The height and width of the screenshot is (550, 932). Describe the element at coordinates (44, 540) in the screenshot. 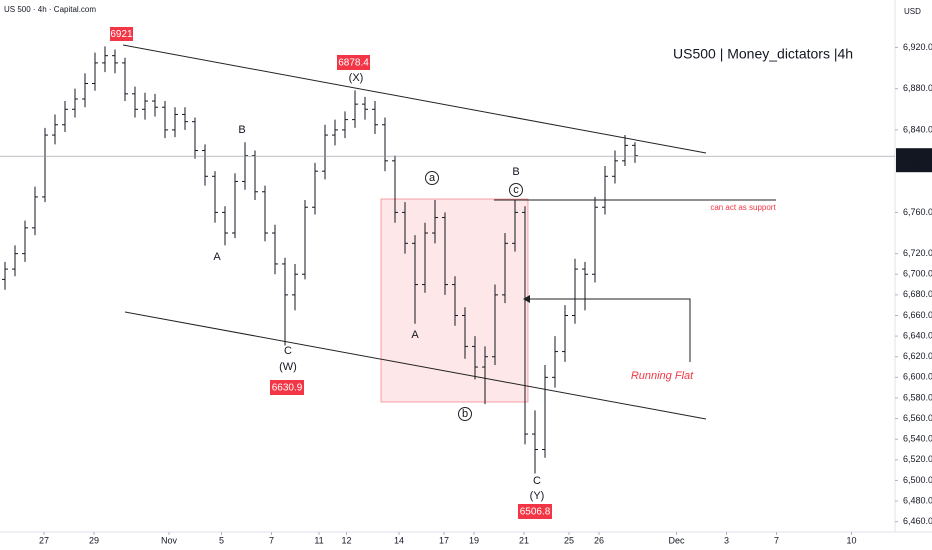

I see `x-tick-label: 27` at that location.